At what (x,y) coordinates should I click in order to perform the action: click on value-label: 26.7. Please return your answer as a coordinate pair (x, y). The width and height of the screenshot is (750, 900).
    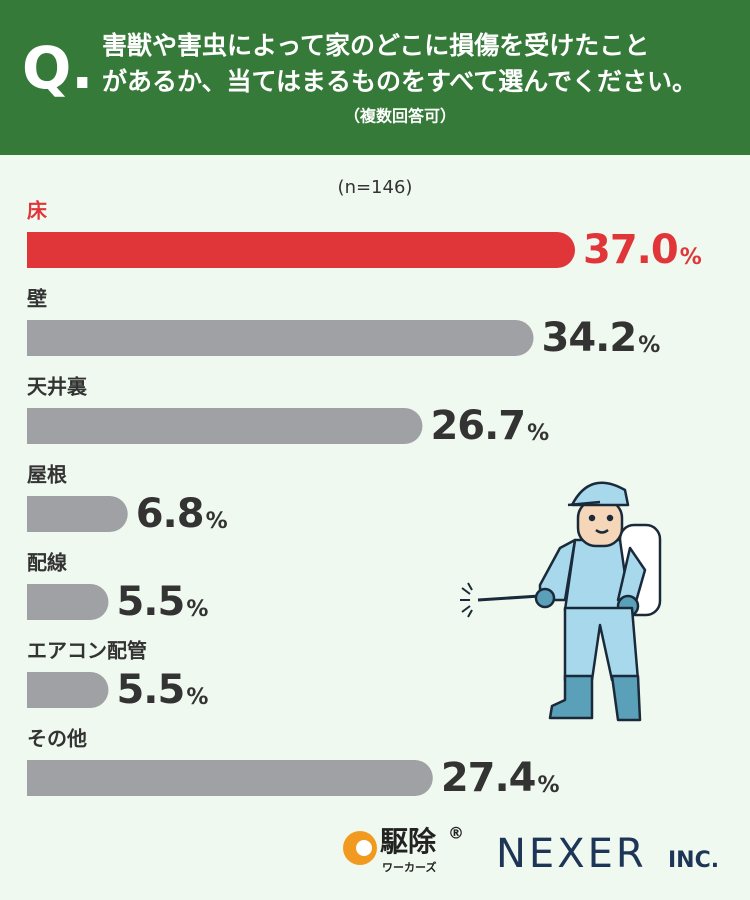
    Looking at the image, I should click on (477, 426).